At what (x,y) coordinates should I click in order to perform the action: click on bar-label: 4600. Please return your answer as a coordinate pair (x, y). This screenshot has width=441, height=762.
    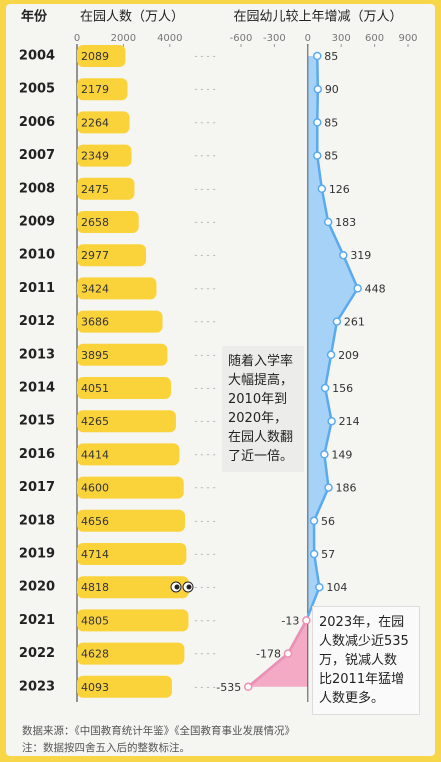
    Looking at the image, I should click on (95, 488).